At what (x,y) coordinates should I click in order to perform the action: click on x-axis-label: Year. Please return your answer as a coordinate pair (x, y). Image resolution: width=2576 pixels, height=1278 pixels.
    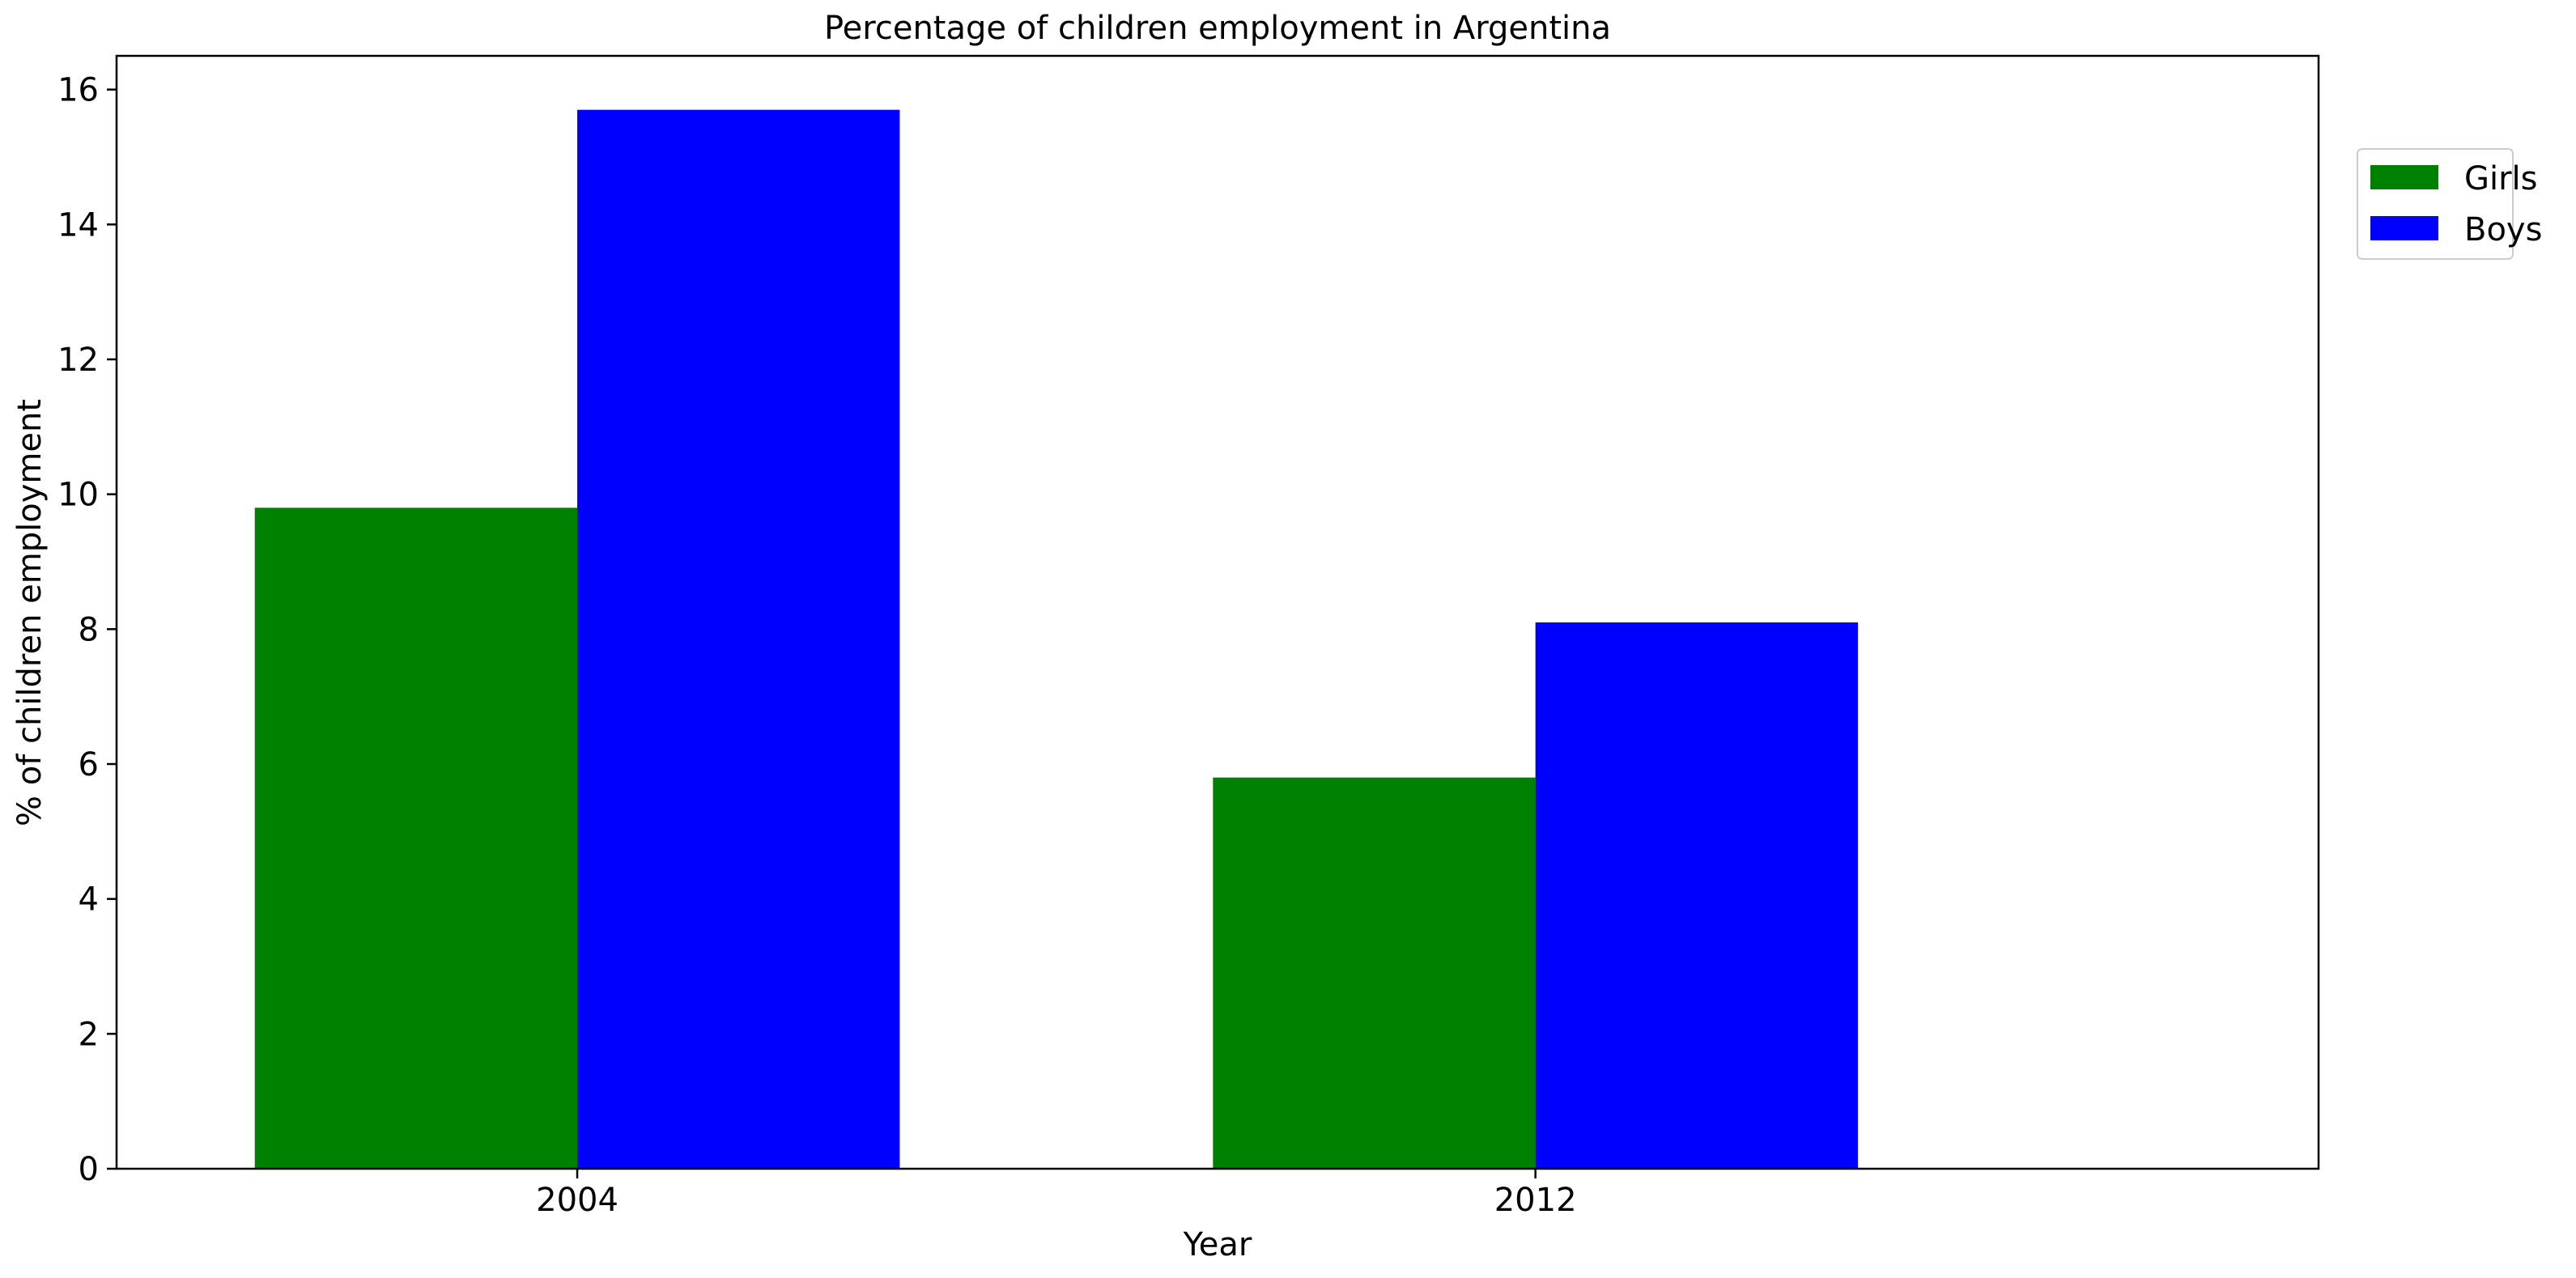
    Looking at the image, I should click on (1218, 1244).